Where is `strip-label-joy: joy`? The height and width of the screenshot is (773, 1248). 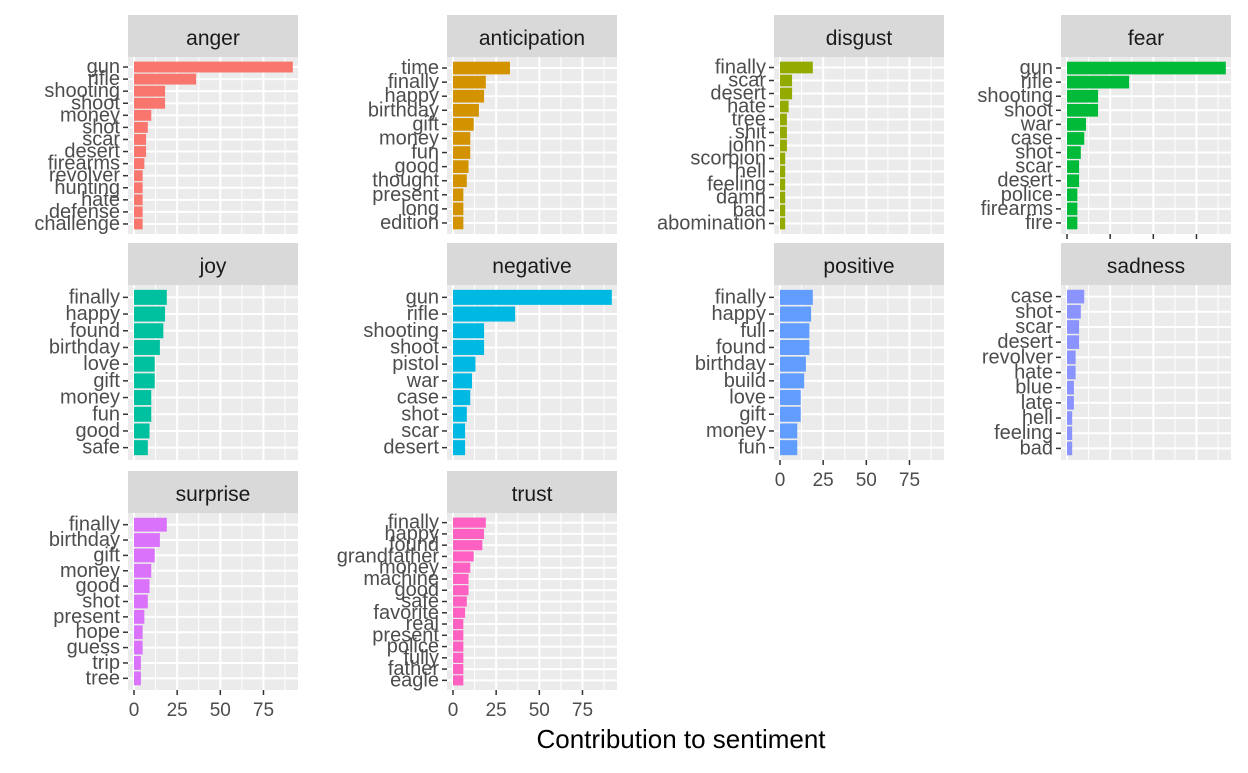 strip-label-joy: joy is located at coordinates (213, 266).